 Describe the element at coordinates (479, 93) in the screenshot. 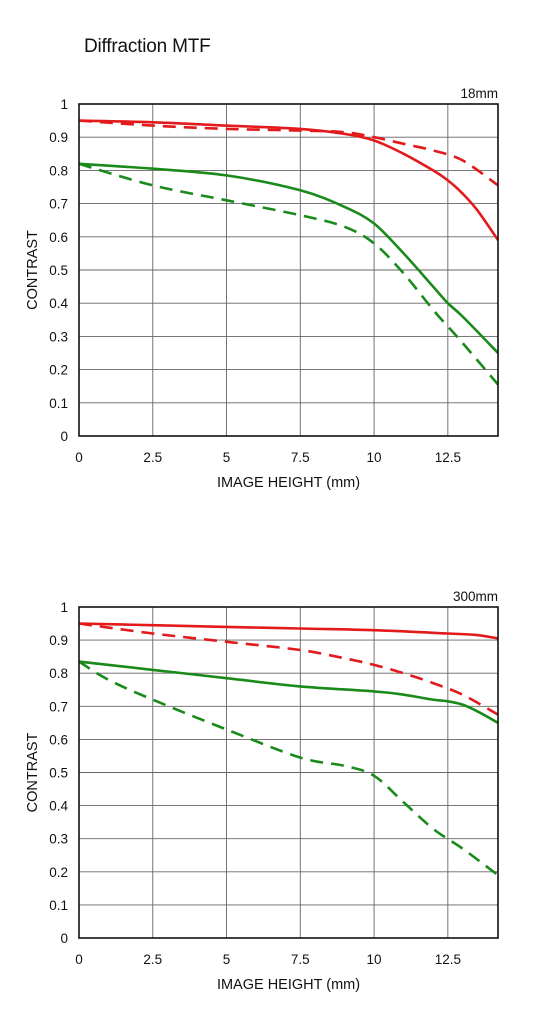

I see `focal-length-label: 18mm` at that location.